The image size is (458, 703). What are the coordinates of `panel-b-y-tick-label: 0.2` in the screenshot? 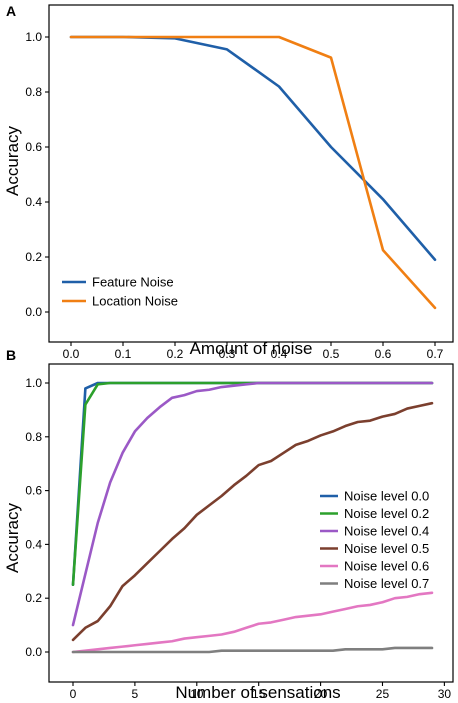 It's located at (33, 598).